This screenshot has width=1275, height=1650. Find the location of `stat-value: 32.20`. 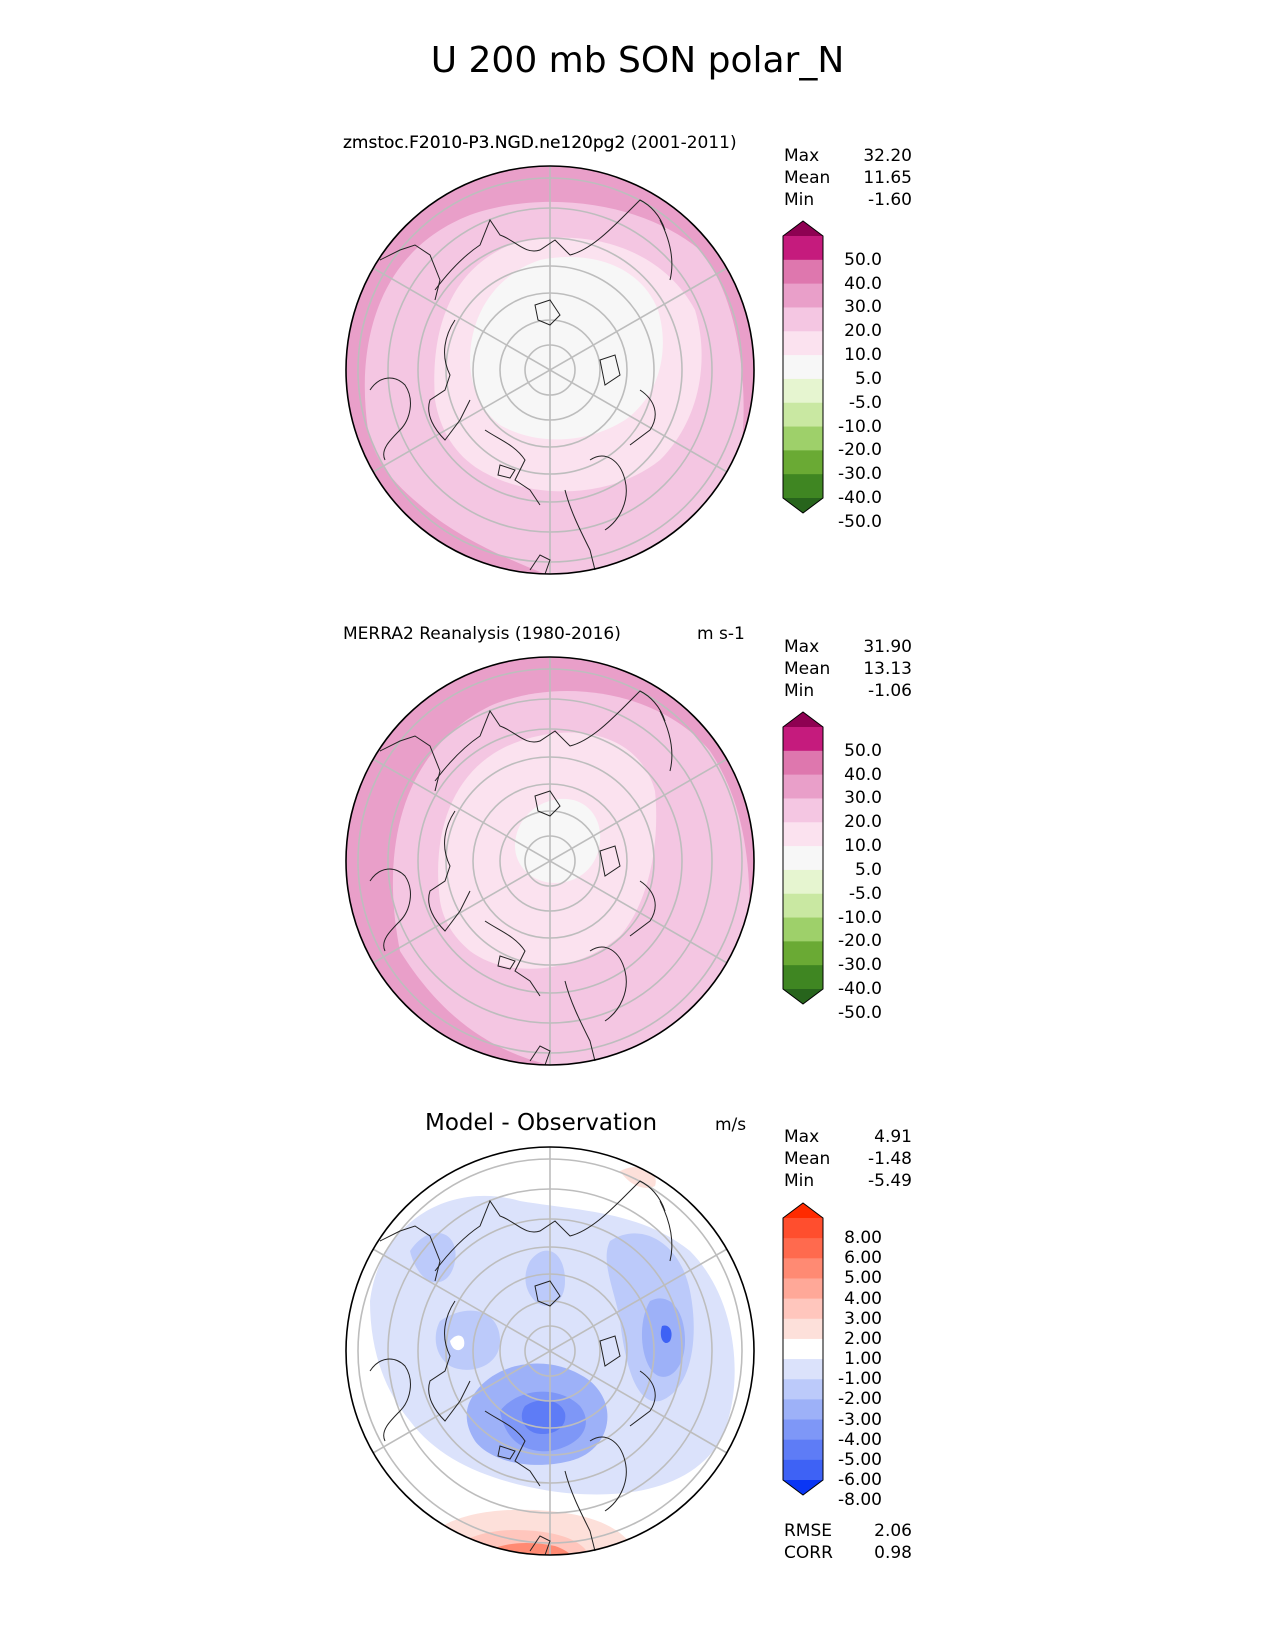

stat-value: 32.20 is located at coordinates (887, 156).